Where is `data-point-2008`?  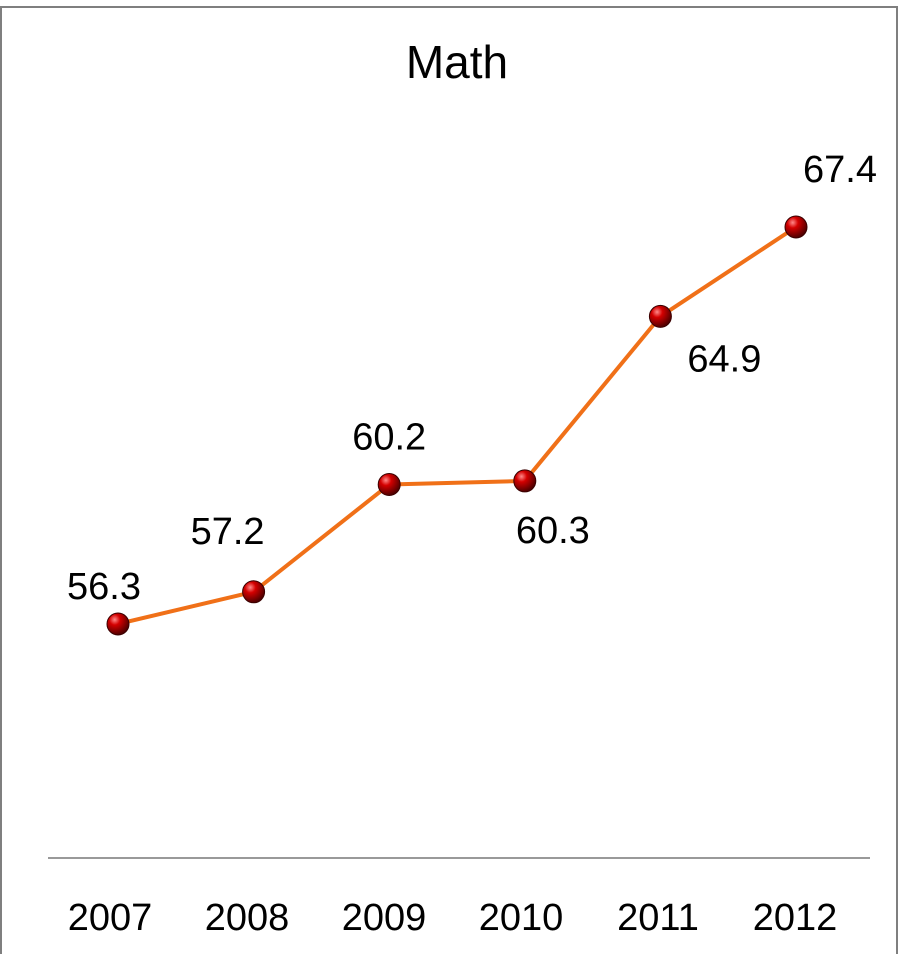
data-point-2008 is located at coordinates (254, 592).